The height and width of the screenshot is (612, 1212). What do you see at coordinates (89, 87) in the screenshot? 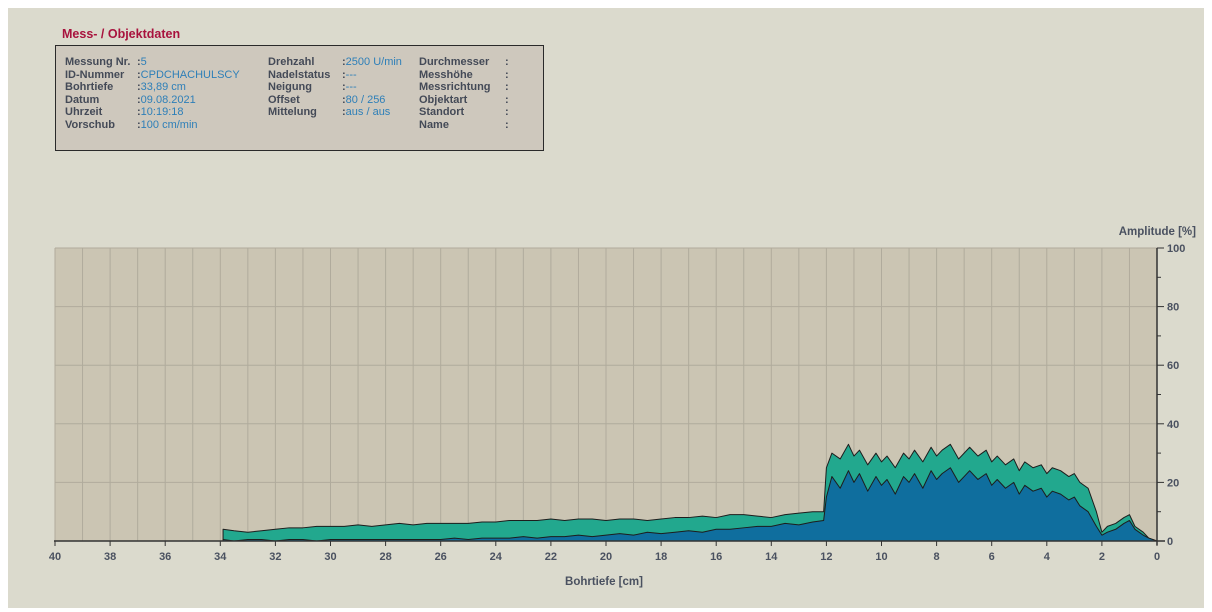
I see `info-label: Bohrtiefe` at bounding box center [89, 87].